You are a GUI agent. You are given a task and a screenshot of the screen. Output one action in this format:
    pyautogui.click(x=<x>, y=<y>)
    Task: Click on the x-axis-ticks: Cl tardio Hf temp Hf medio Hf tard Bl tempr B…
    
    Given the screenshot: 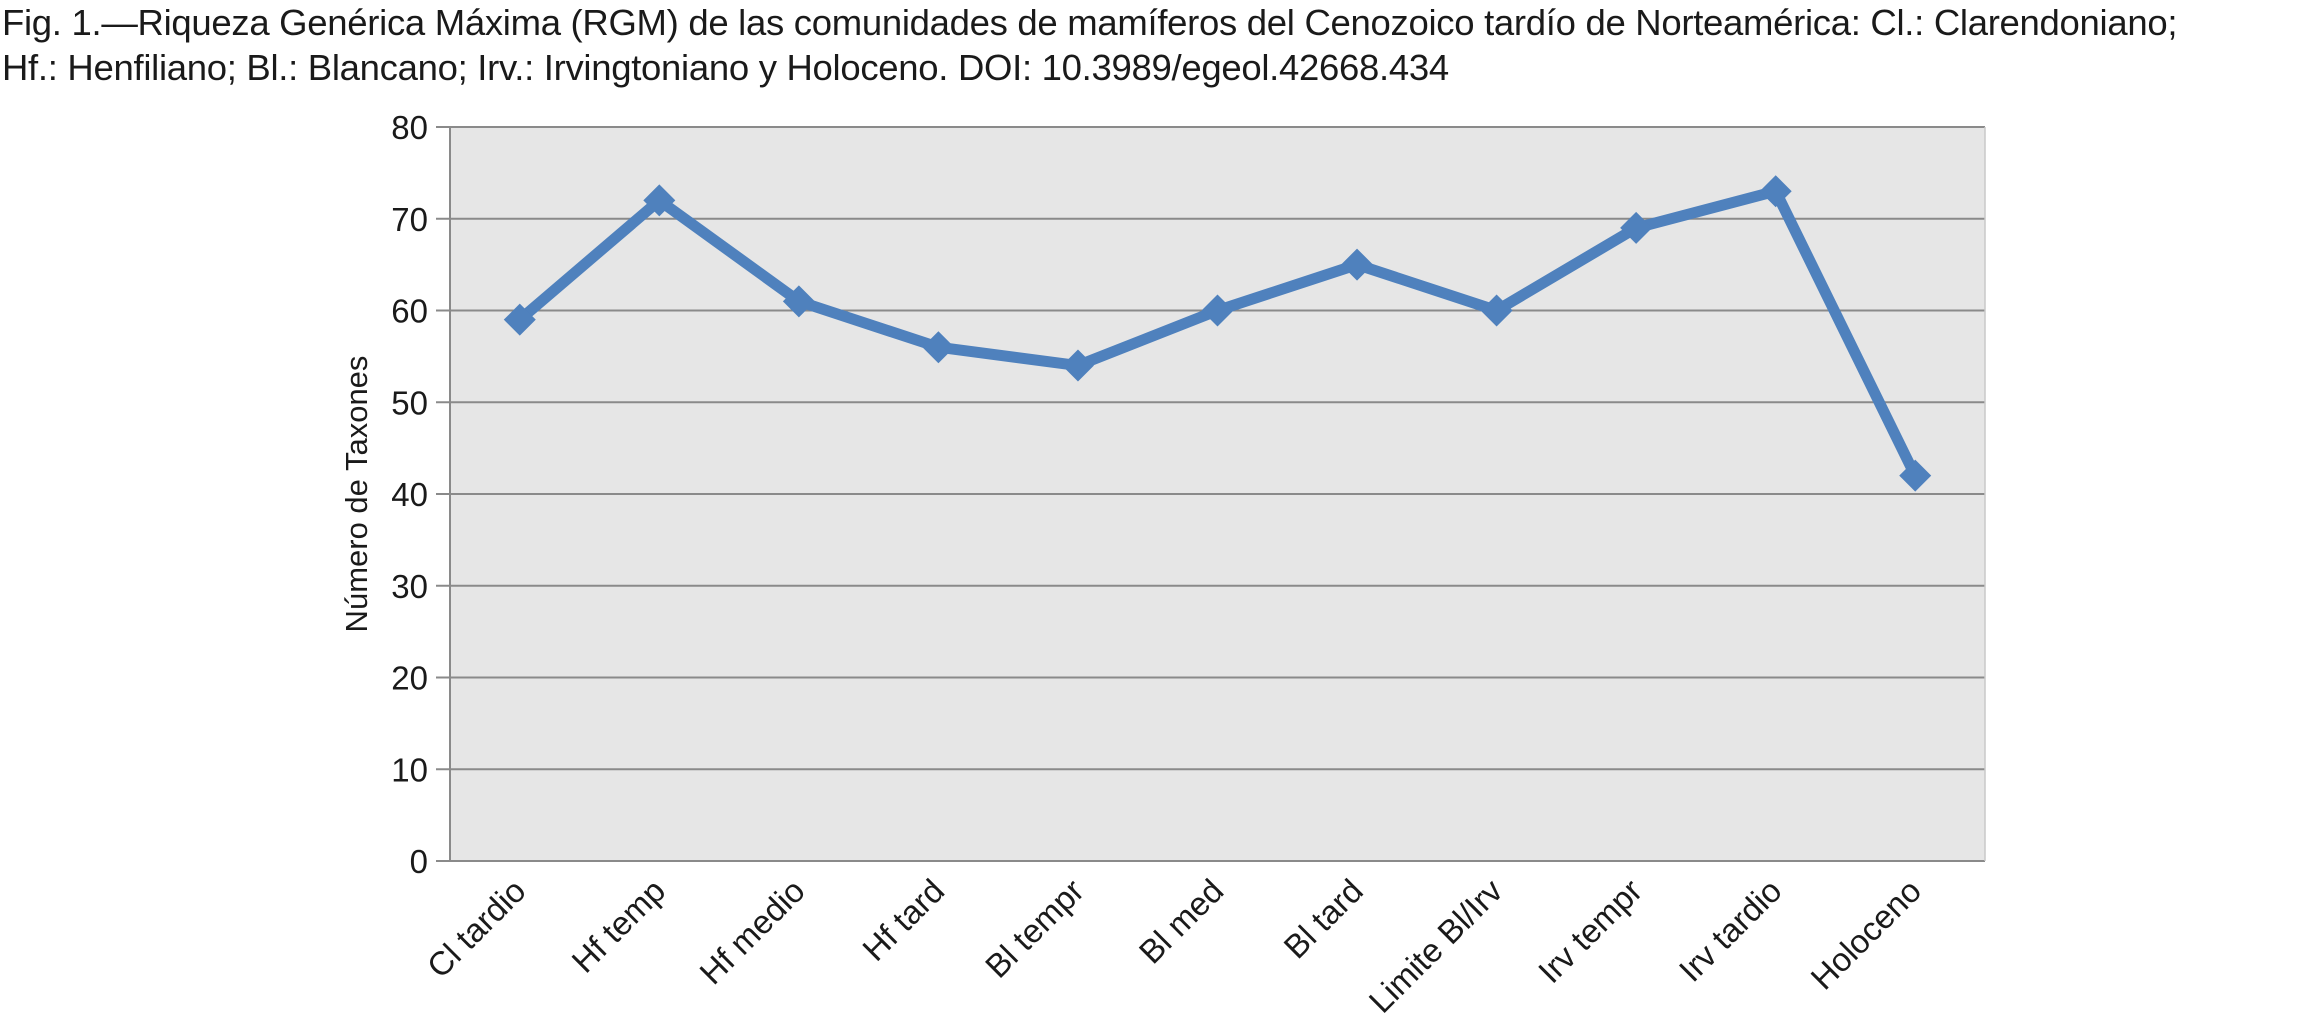 What is the action you would take?
    pyautogui.click(x=1174, y=945)
    